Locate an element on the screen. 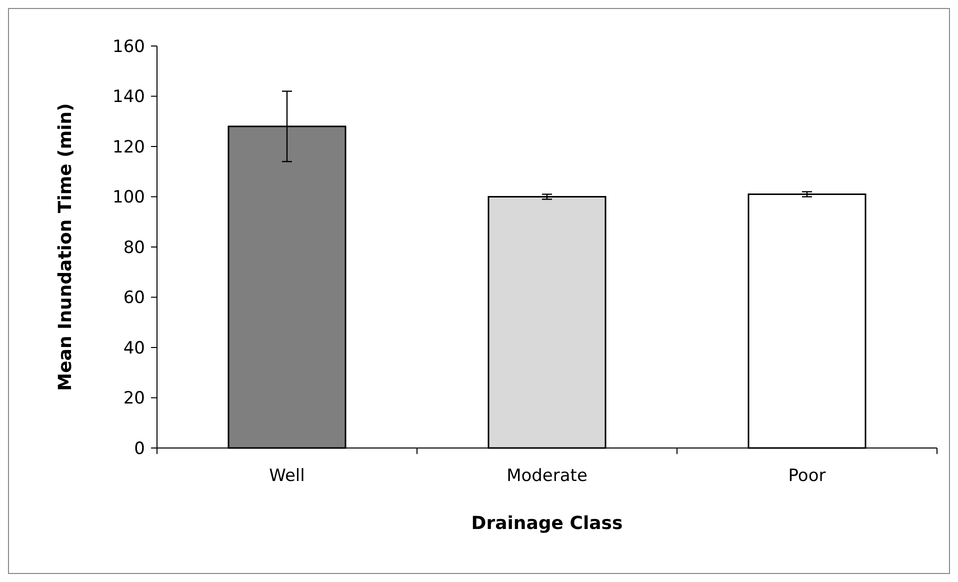 This screenshot has width=958, height=582. x-axis-title: Drainage Class is located at coordinates (547, 523).